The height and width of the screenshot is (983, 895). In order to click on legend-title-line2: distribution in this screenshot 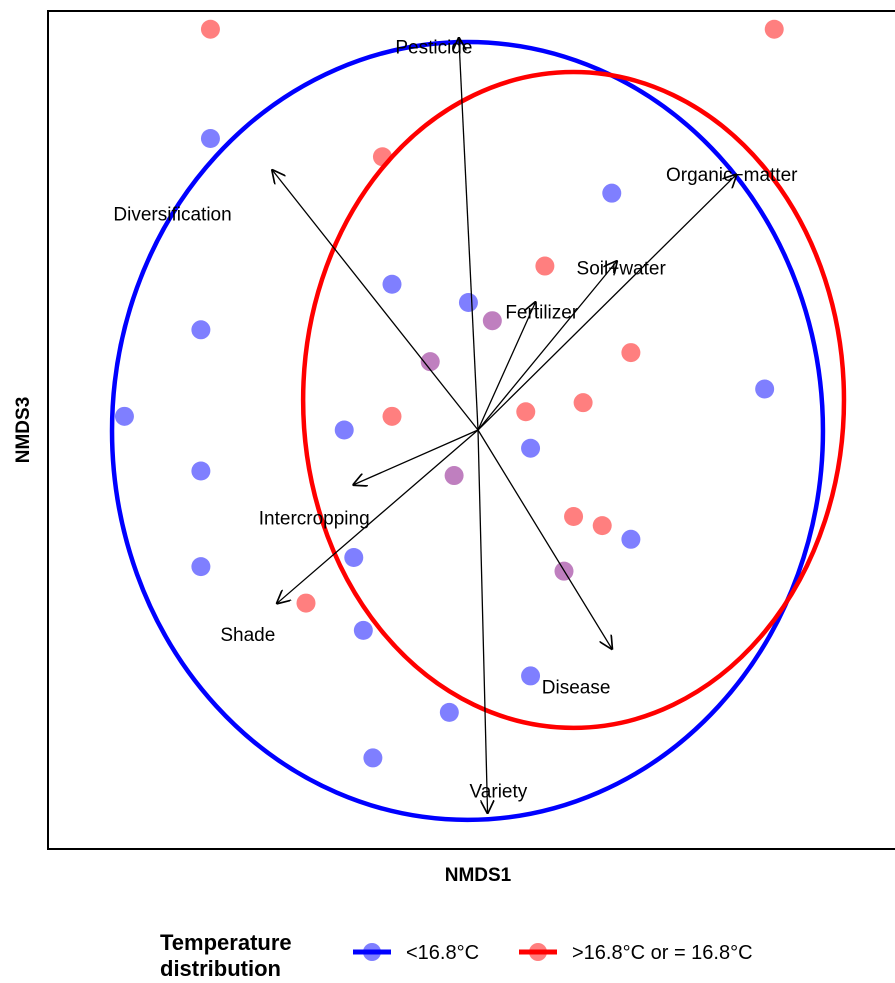, I will do `click(220, 968)`.